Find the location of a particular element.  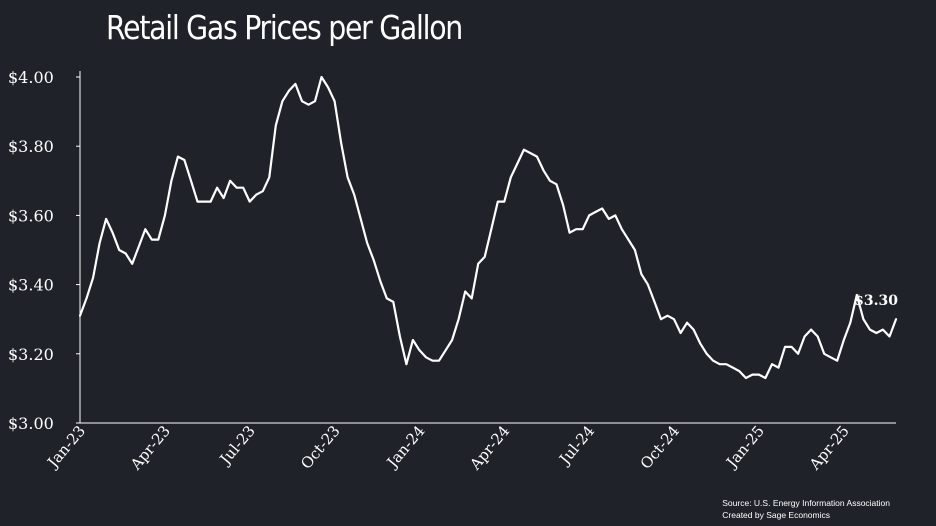

x-tick-label: Oct-23 is located at coordinates (320, 447).